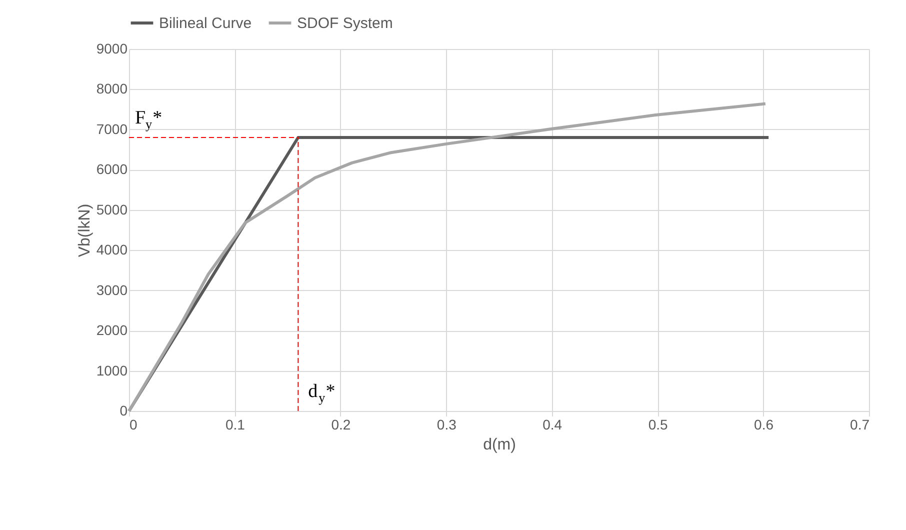  Describe the element at coordinates (345, 23) in the screenshot. I see `legend-label: SDOF System` at that location.